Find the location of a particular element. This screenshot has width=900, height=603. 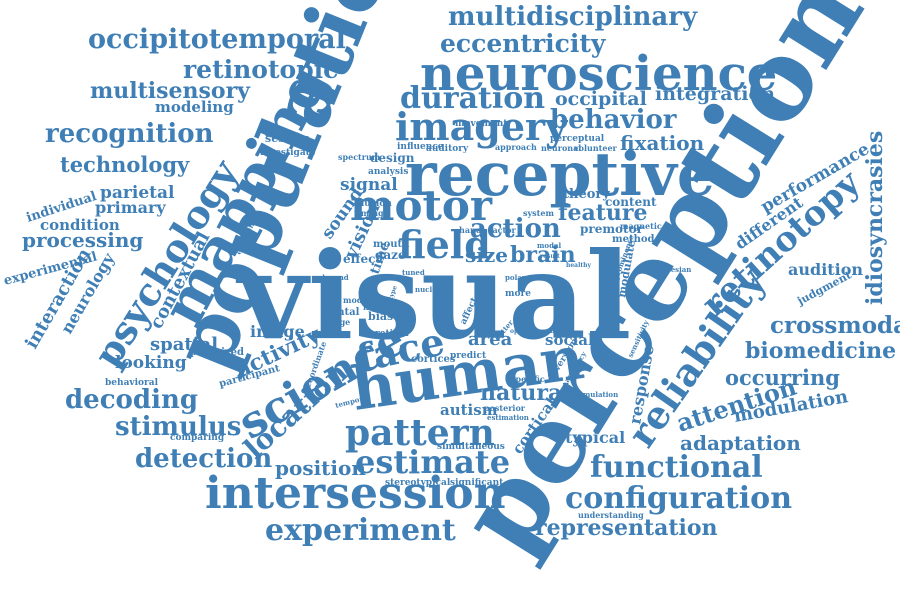

word-type: tuned is located at coordinates (413, 272).